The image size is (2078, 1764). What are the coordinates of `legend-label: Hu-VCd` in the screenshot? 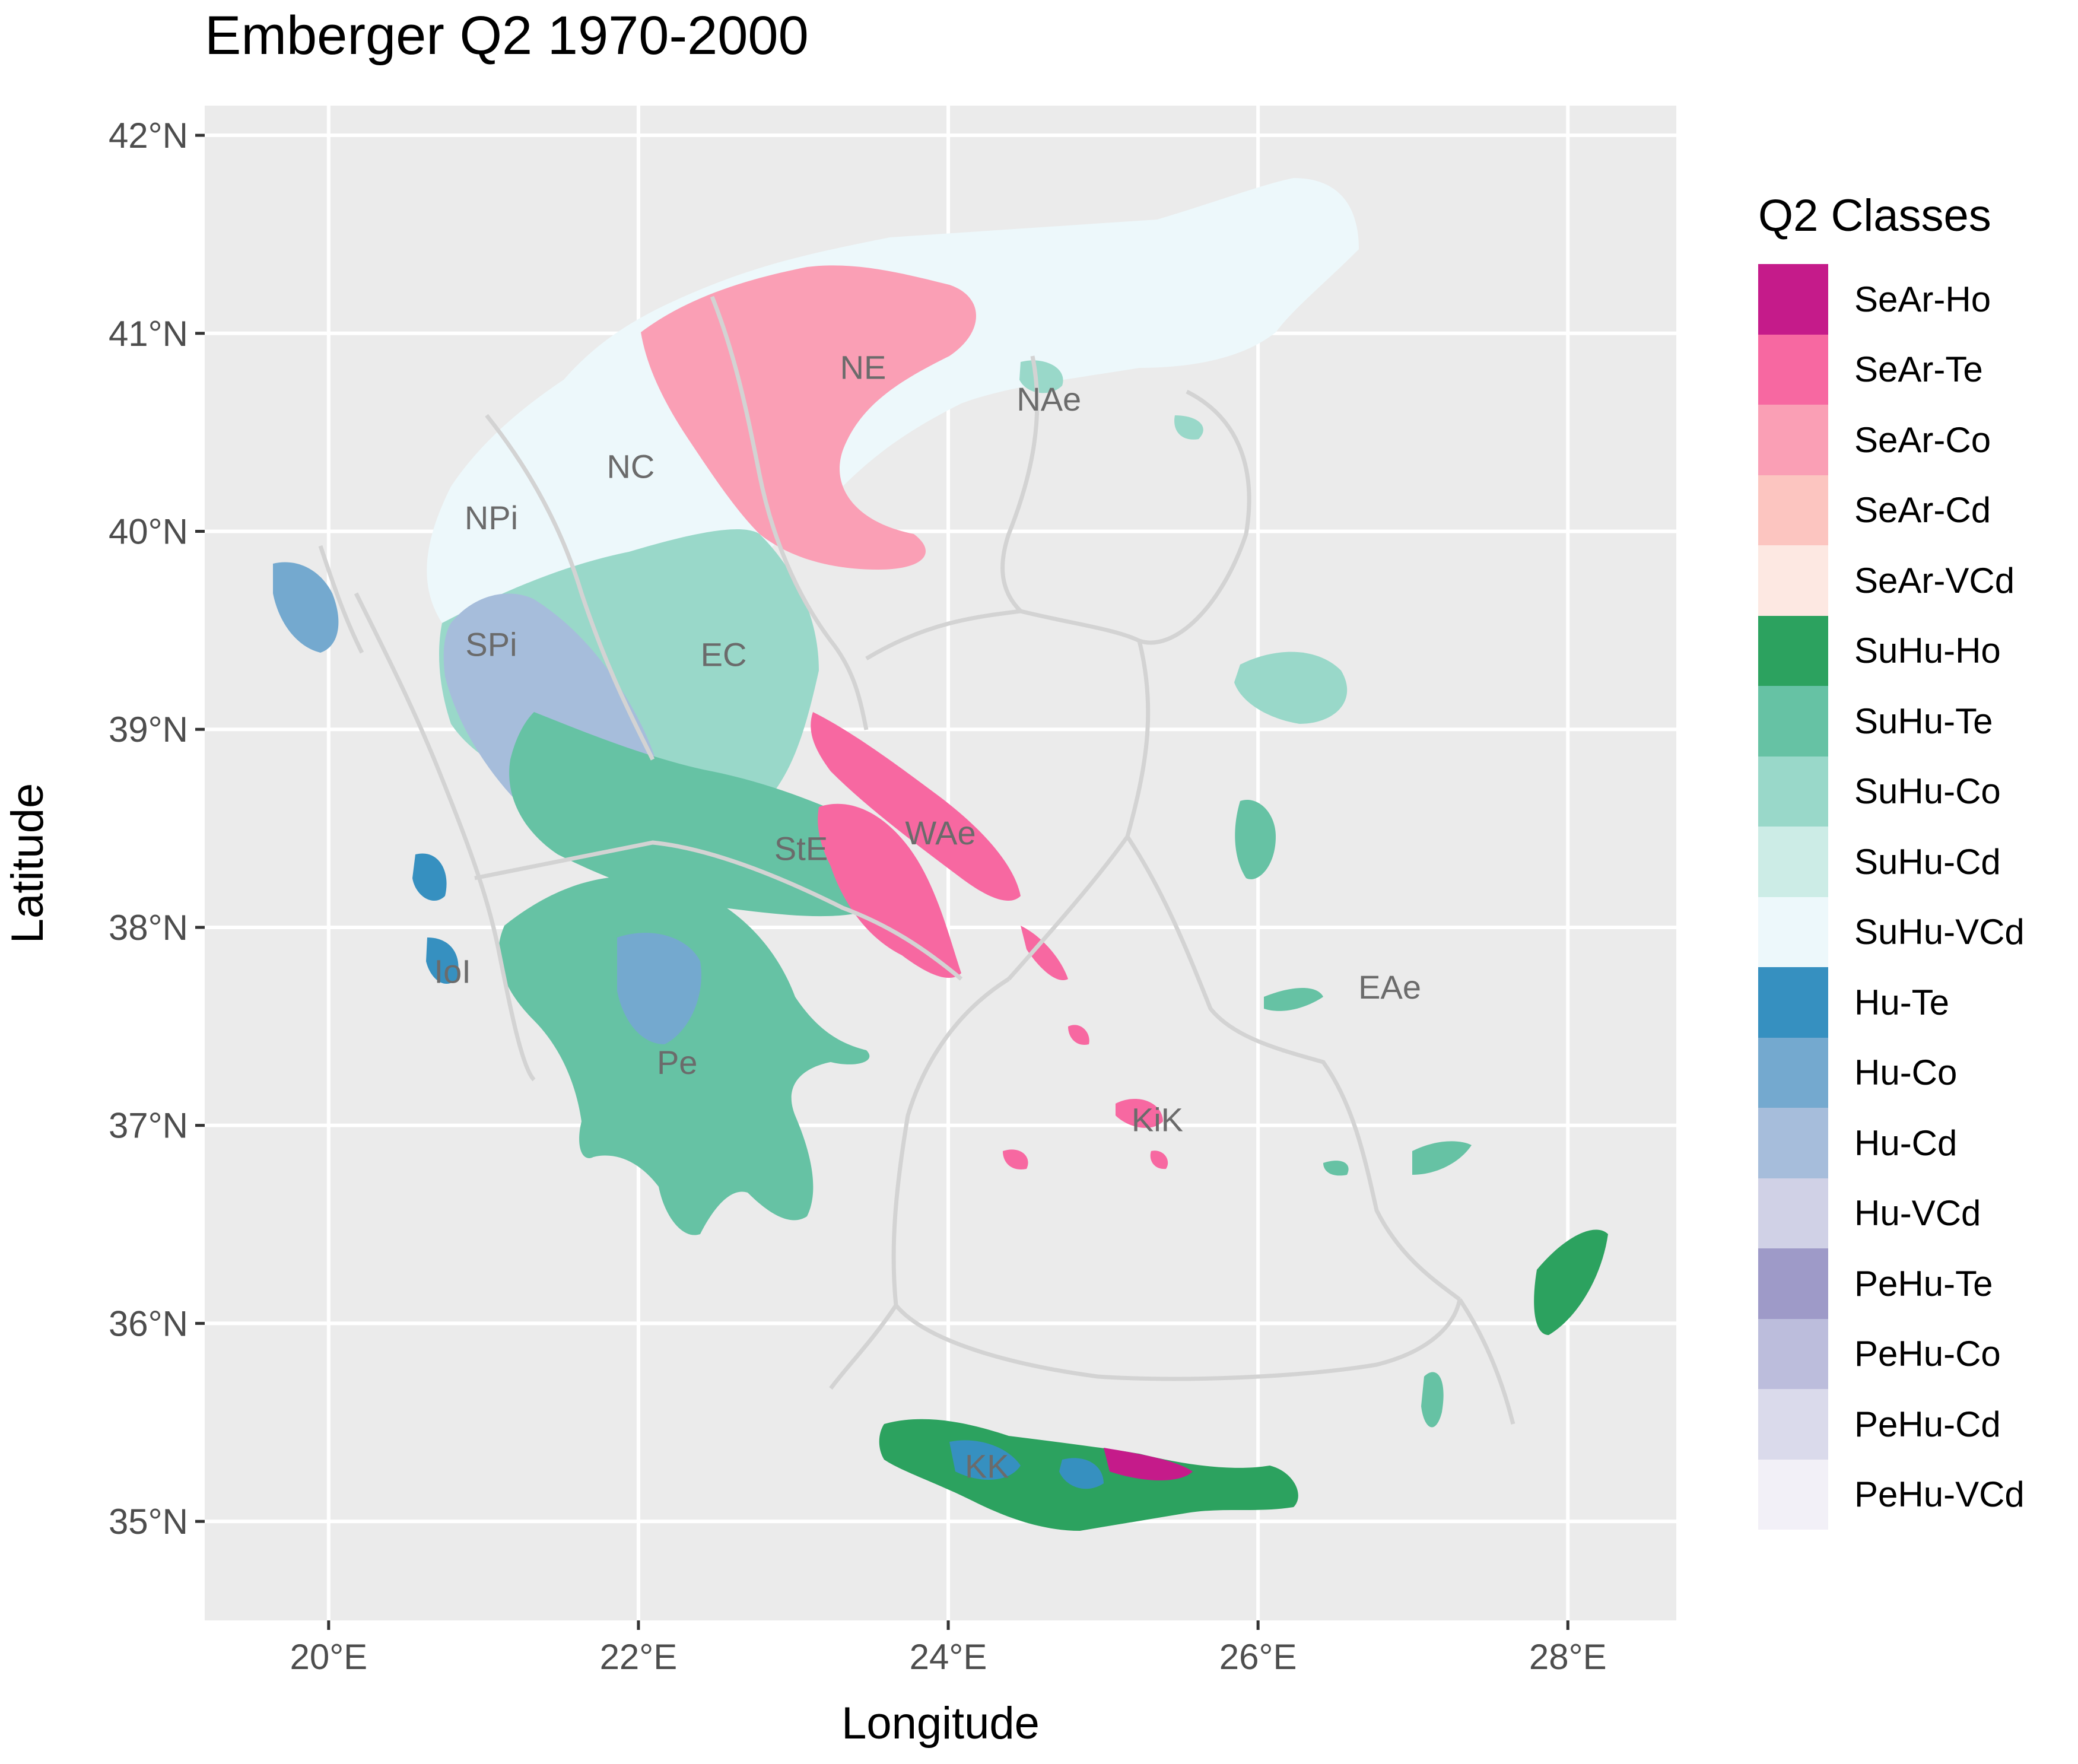 It's located at (1917, 1214).